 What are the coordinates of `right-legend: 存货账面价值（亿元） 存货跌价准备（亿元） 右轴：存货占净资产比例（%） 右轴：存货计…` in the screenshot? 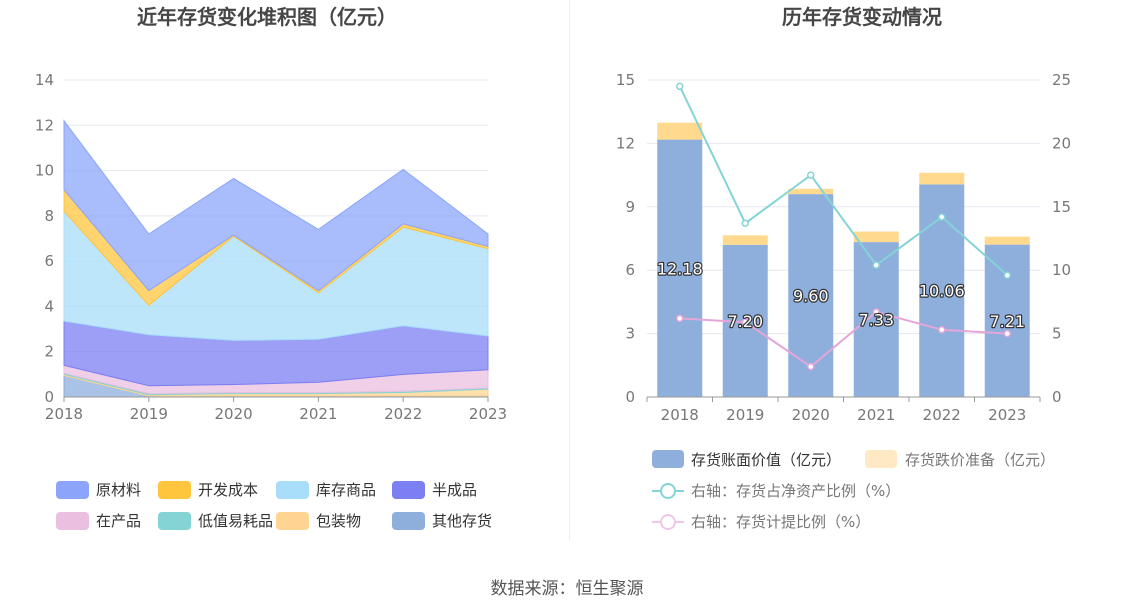 It's located at (853, 490).